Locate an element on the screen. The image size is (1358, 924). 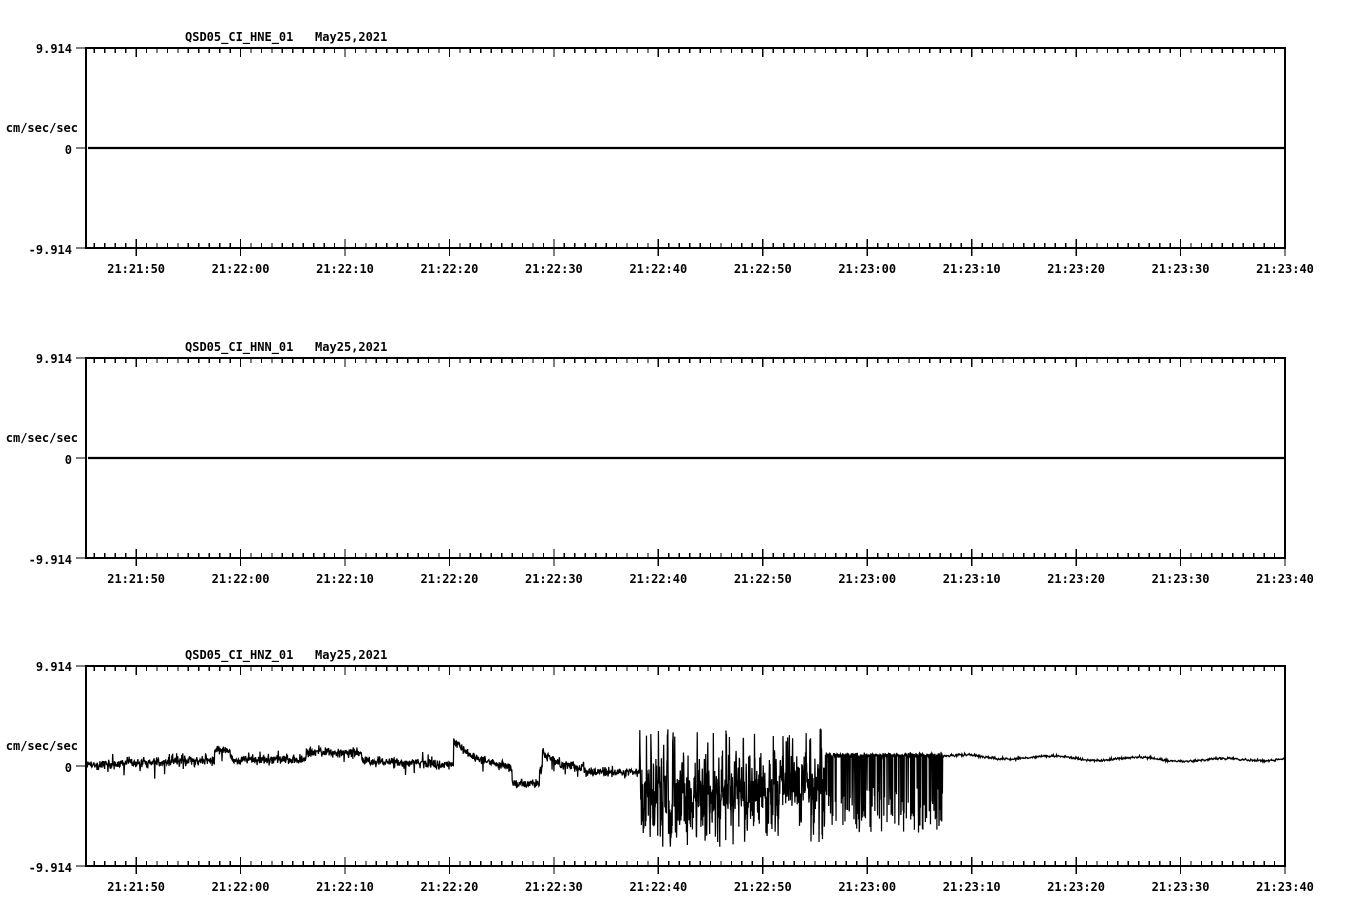
y-tick-label-hnn-zero: 0 is located at coordinates (68, 460).